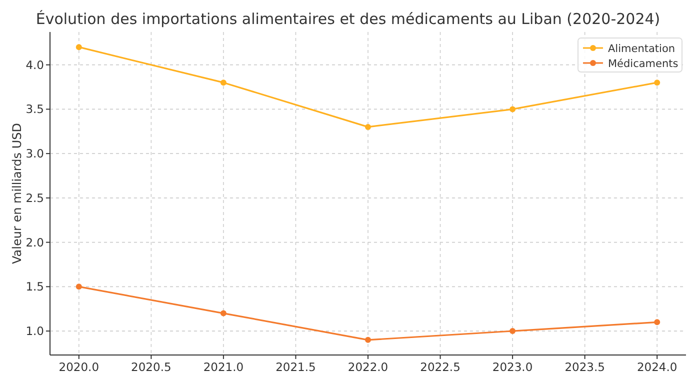  I want to click on chart-title: Évolution des importations alimentaires et des médicaments au Liban (2020-2024), so click(348, 19).